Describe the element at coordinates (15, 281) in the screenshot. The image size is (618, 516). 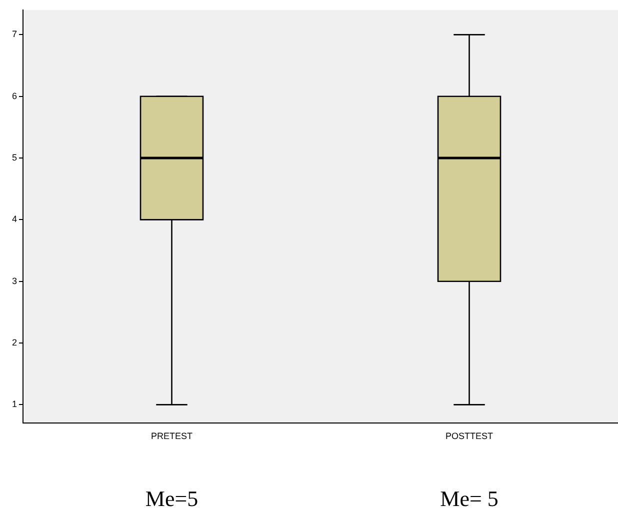
I see `y-tick-label: 3` at that location.